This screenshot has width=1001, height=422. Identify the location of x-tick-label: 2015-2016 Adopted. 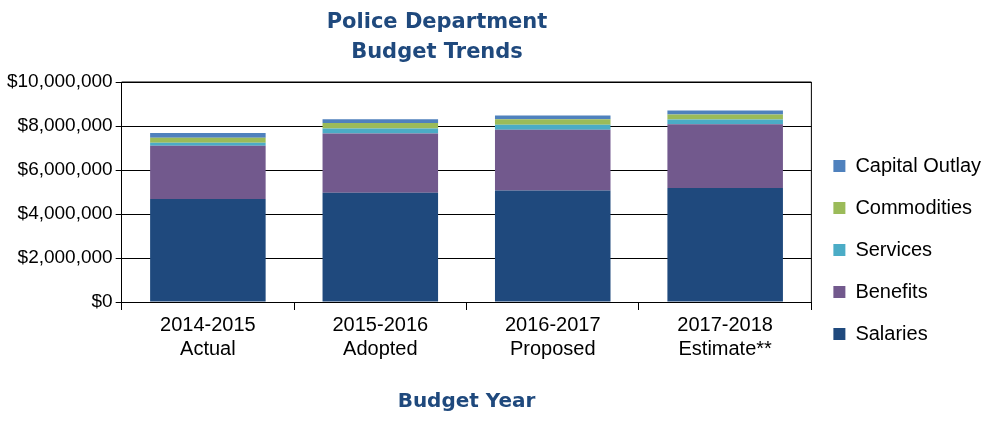
(380, 335).